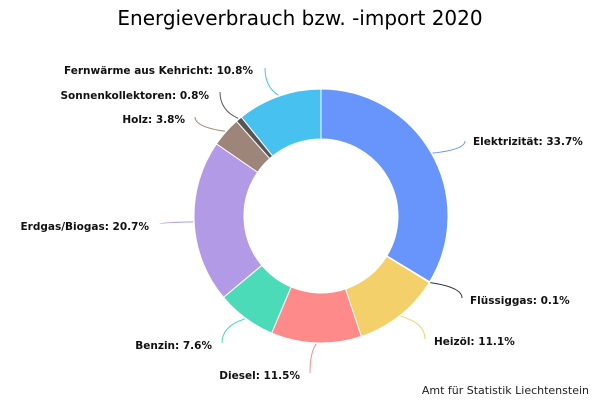 Image resolution: width=600 pixels, height=400 pixels. I want to click on data-label: Benzin: 7.6%, so click(173, 346).